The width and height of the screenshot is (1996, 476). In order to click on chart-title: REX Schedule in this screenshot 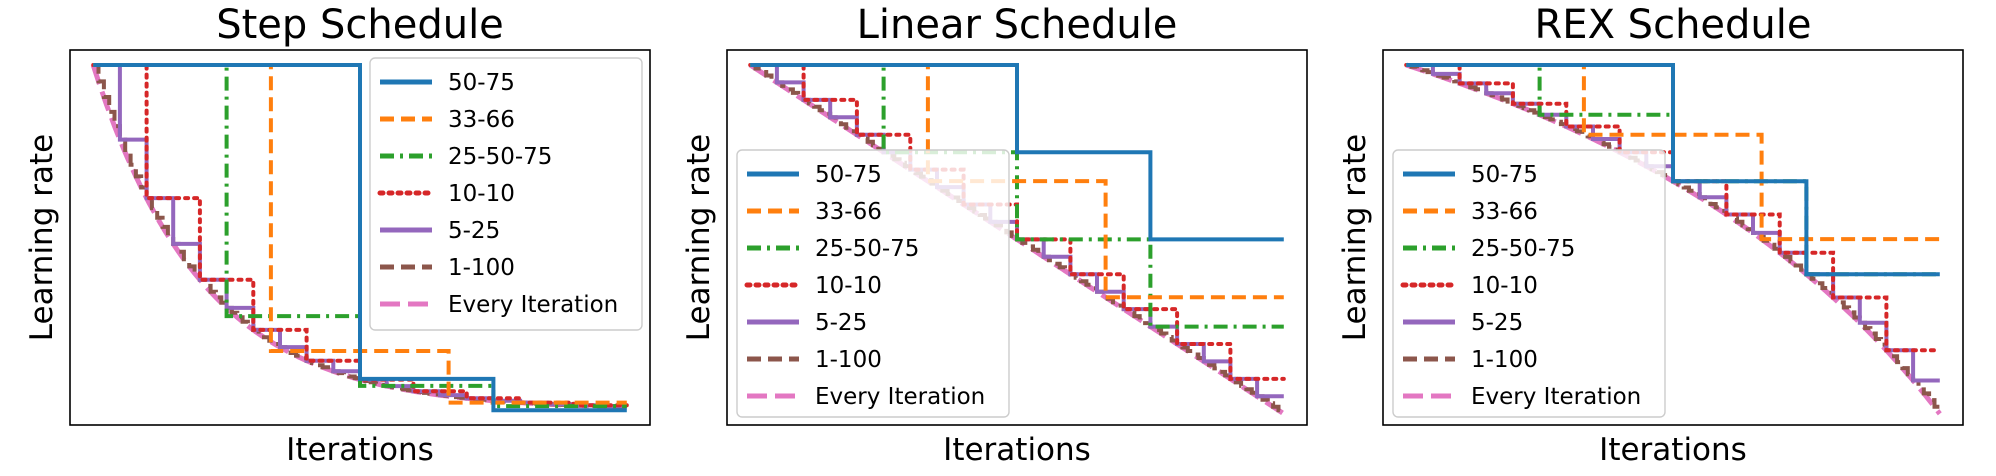, I will do `click(1673, 25)`.